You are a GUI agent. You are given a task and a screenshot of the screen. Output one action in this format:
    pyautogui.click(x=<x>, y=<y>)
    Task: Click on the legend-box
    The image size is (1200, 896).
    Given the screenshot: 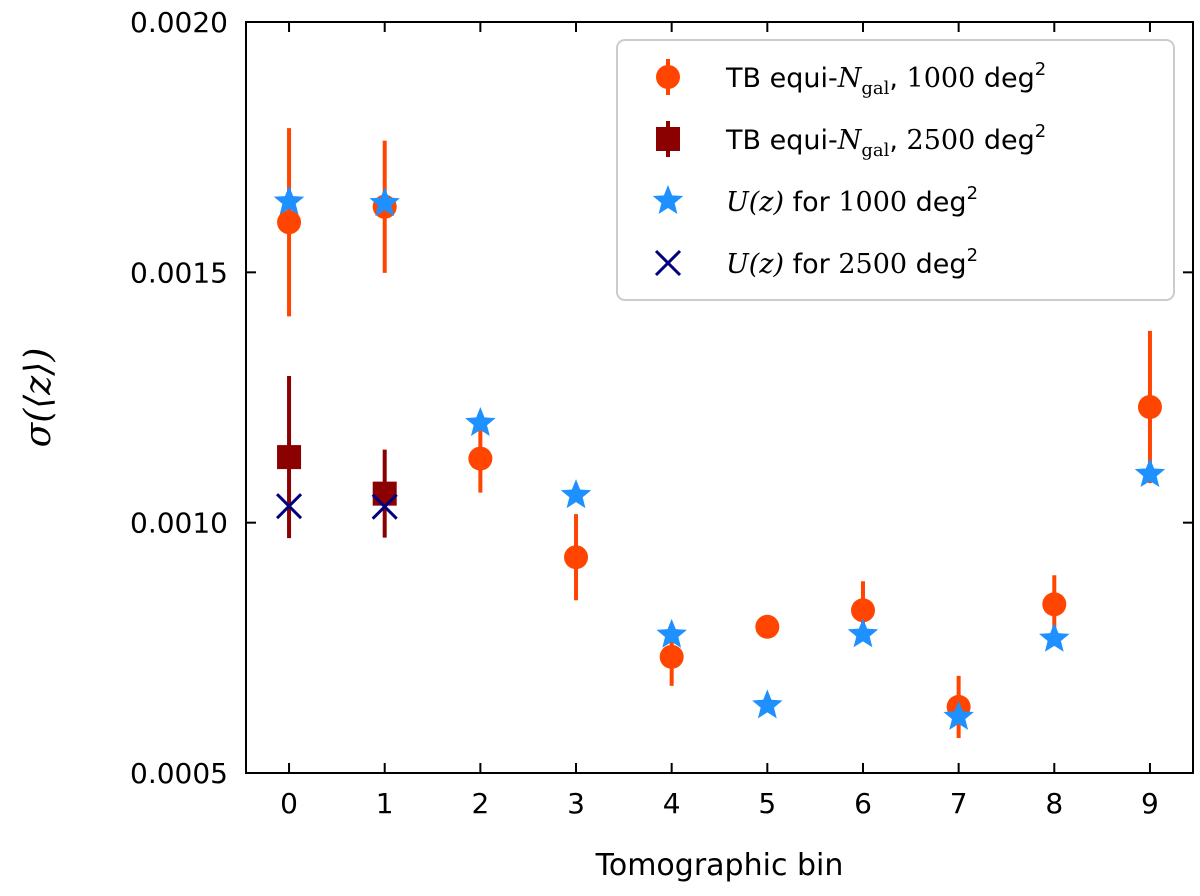 What is the action you would take?
    pyautogui.click(x=895, y=170)
    